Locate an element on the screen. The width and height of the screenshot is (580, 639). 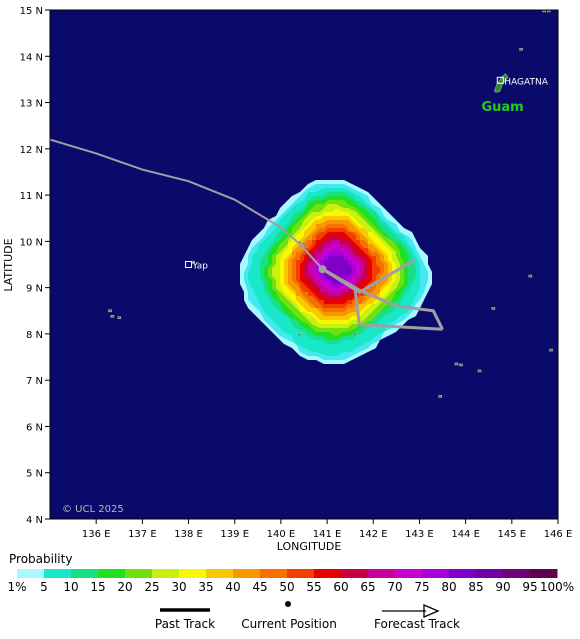
current-position-key-label: Current Position is located at coordinates (289, 624).